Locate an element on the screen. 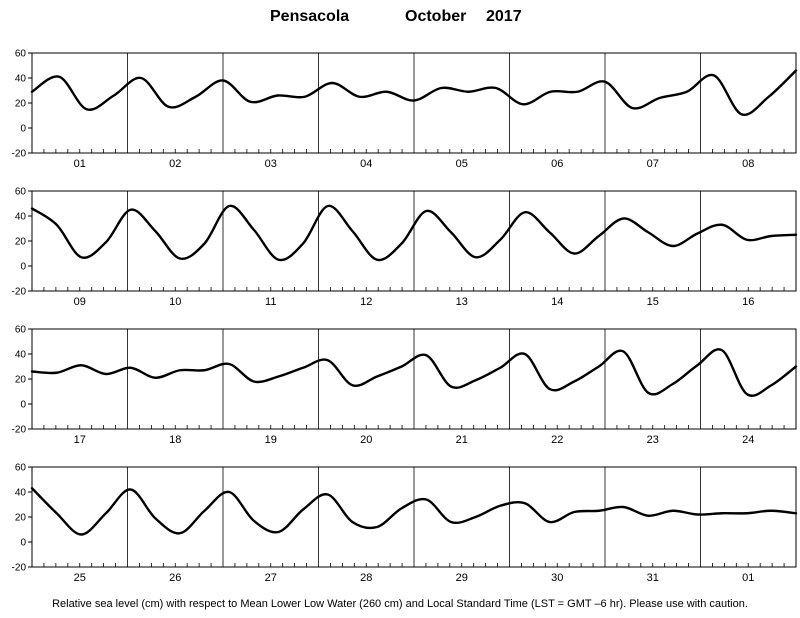 Image resolution: width=800 pixels, height=618 pixels. day-label: 12 is located at coordinates (366, 302).